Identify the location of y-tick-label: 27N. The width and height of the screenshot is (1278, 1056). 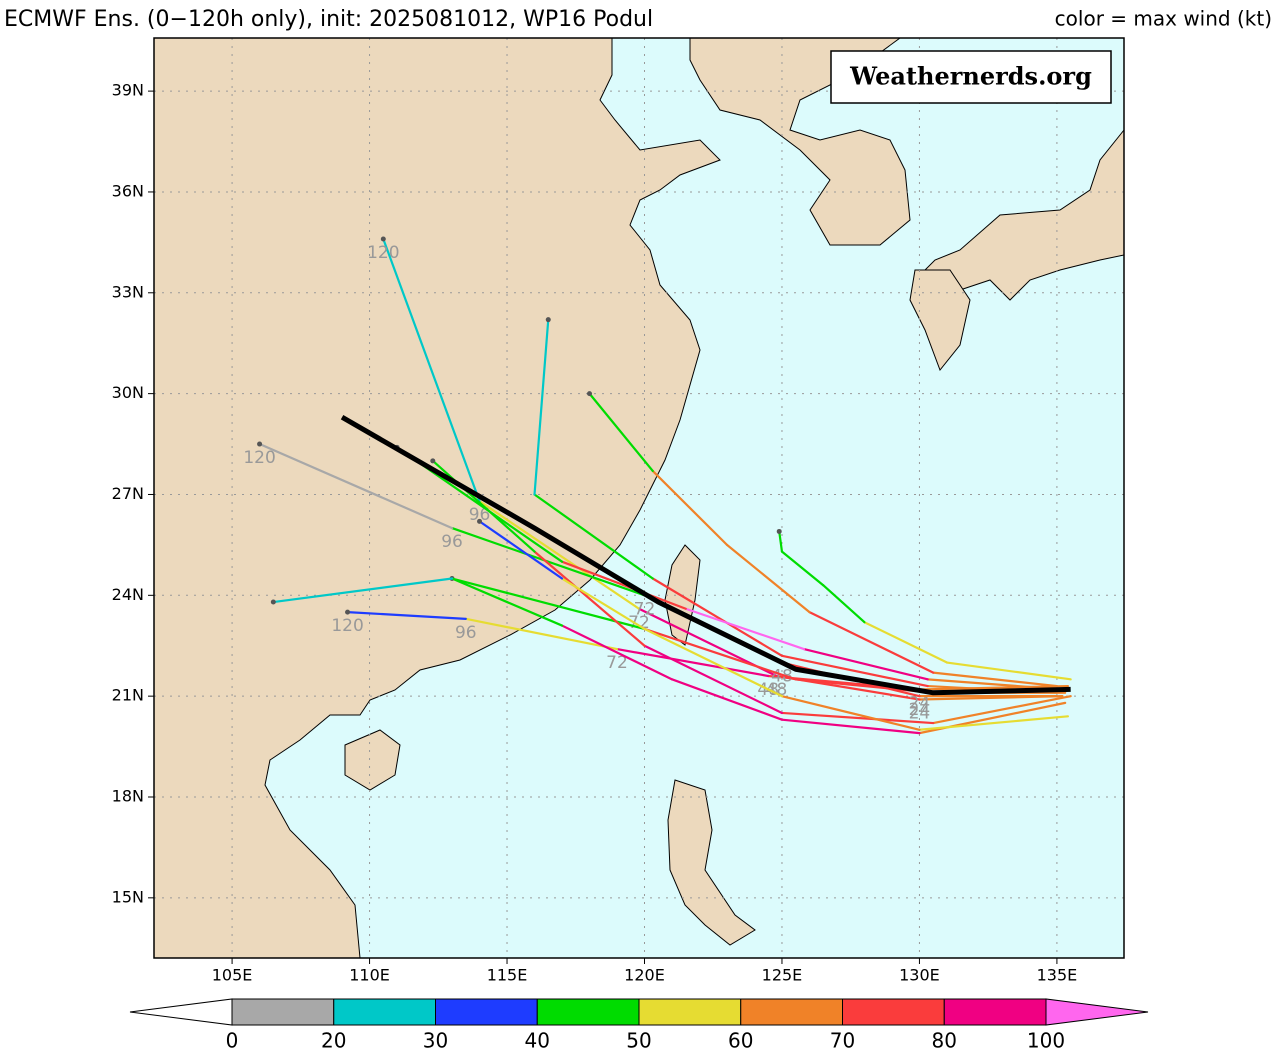
(128, 493).